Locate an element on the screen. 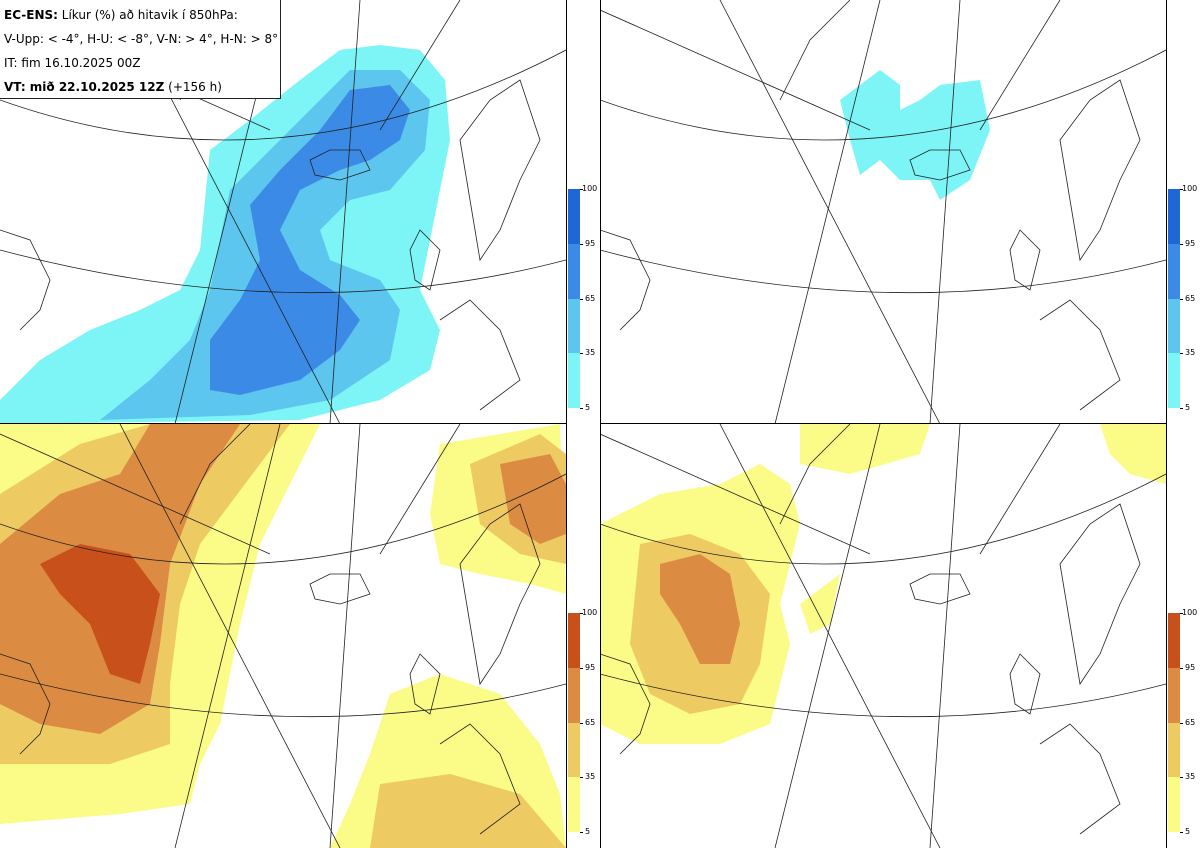 The height and width of the screenshot is (848, 1200). divider-vertical-right is located at coordinates (600, 424).